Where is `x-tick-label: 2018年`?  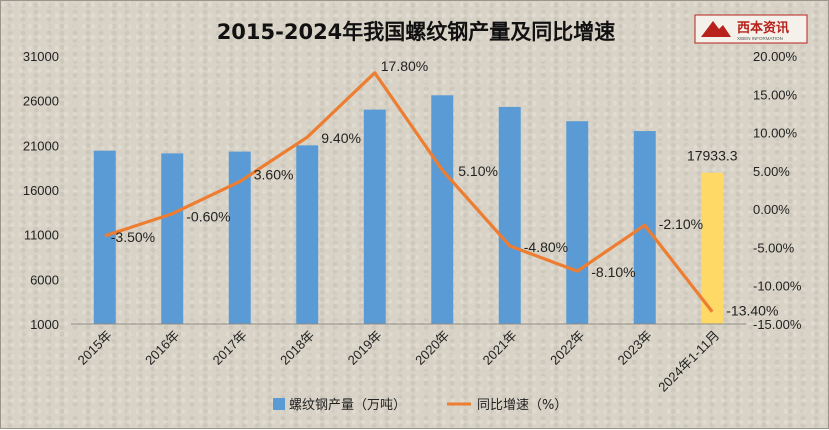 x-tick-label: 2018年 is located at coordinates (297, 348).